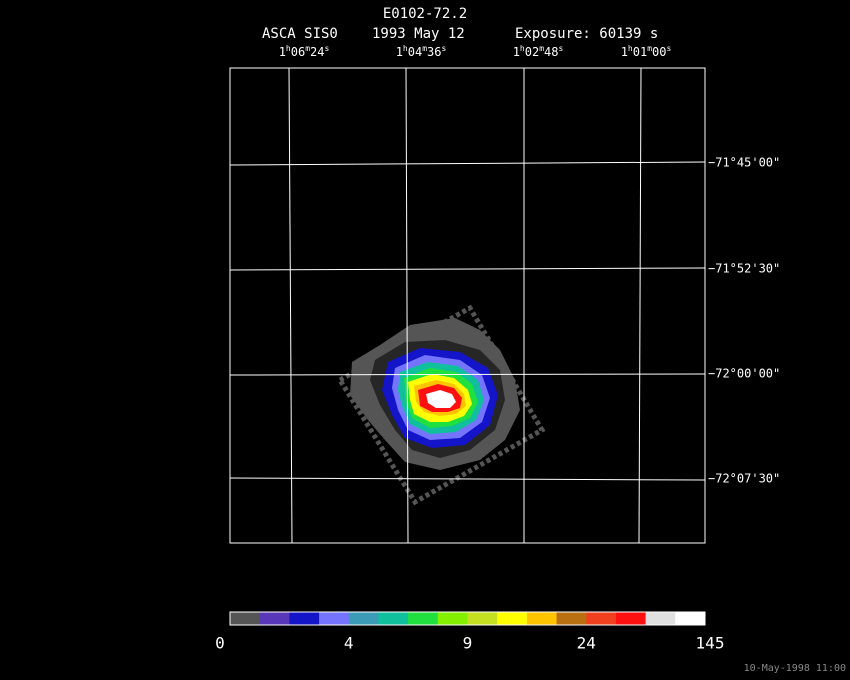 The height and width of the screenshot is (680, 850). I want to click on ra-value: 00, so click(659, 52).